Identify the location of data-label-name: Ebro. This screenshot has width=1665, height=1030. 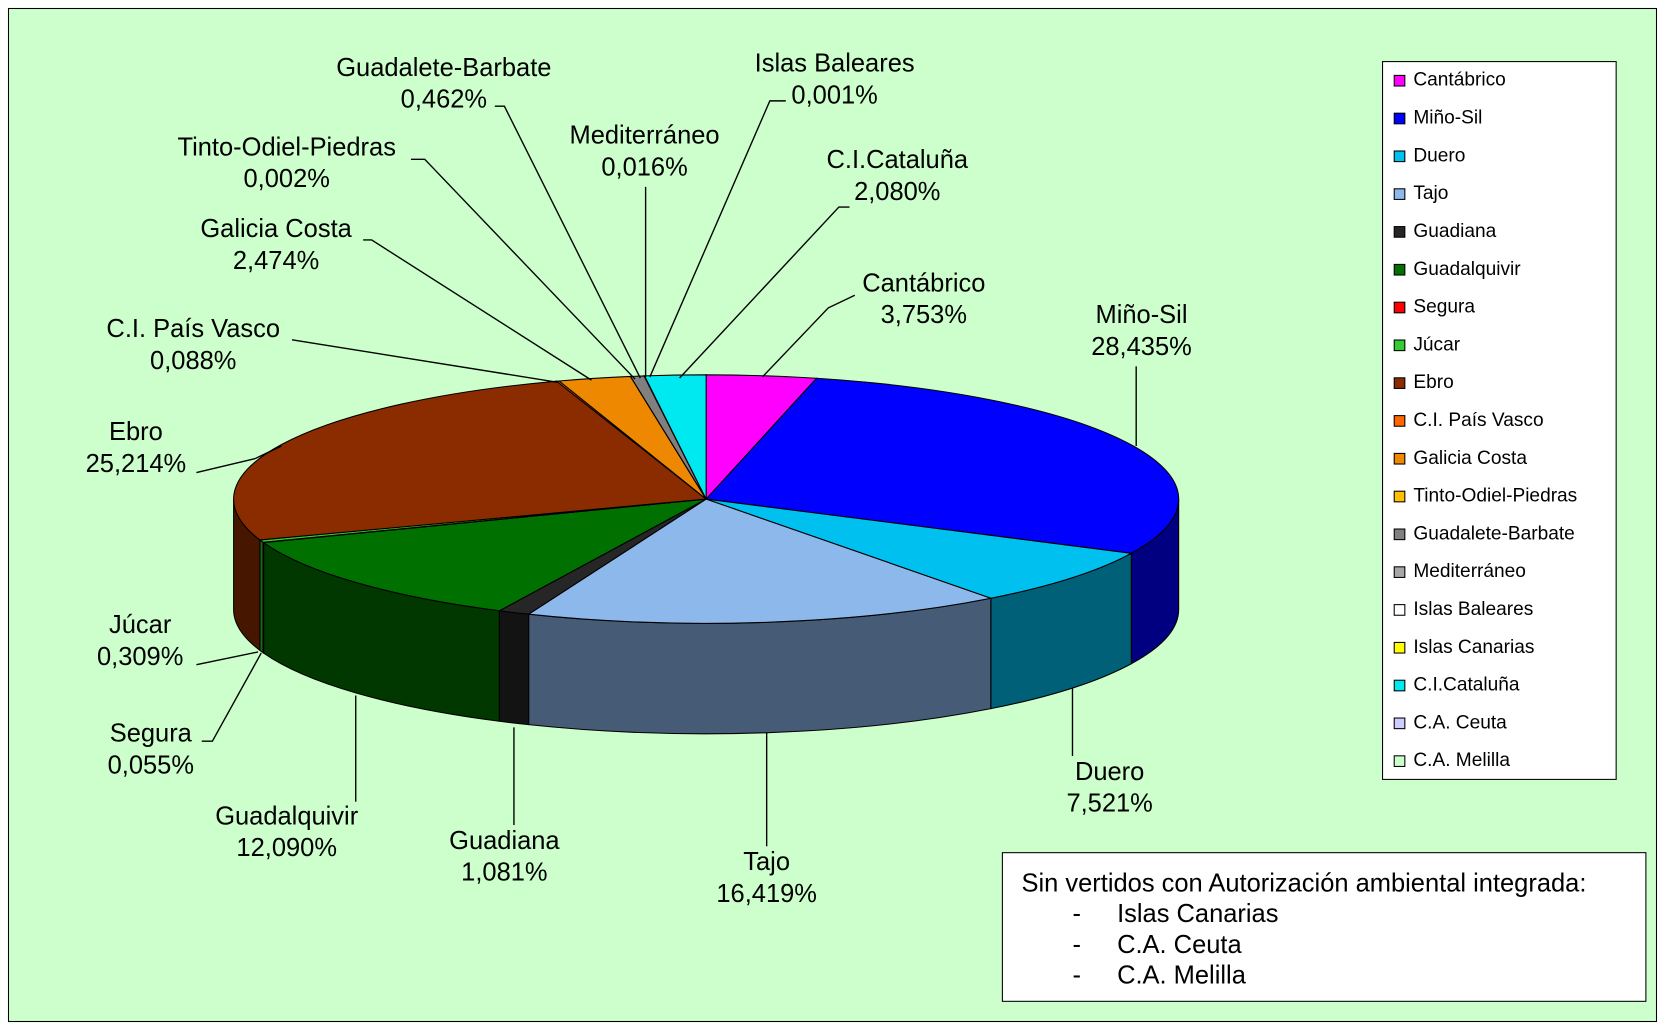
(136, 432).